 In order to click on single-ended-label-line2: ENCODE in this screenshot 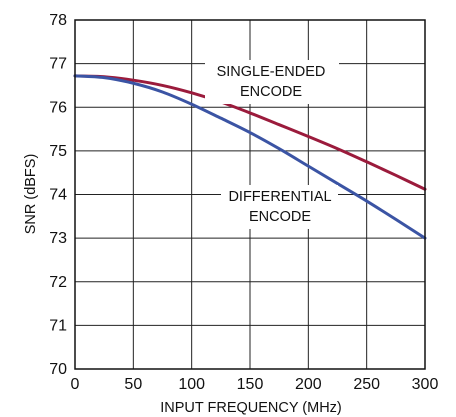, I will do `click(271, 92)`.